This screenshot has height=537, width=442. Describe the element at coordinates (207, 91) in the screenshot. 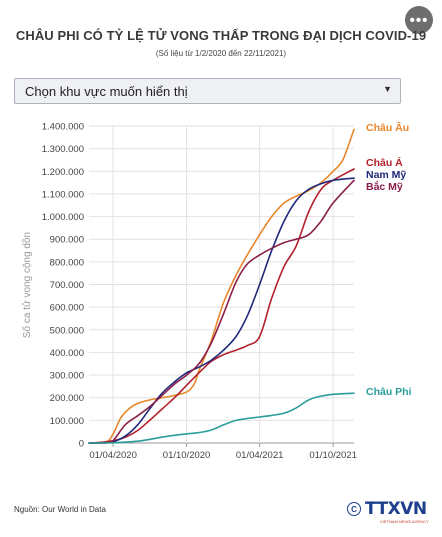

I see `region-select-dropdown: Chọn khu vực muốn hiển thị ▼` at that location.